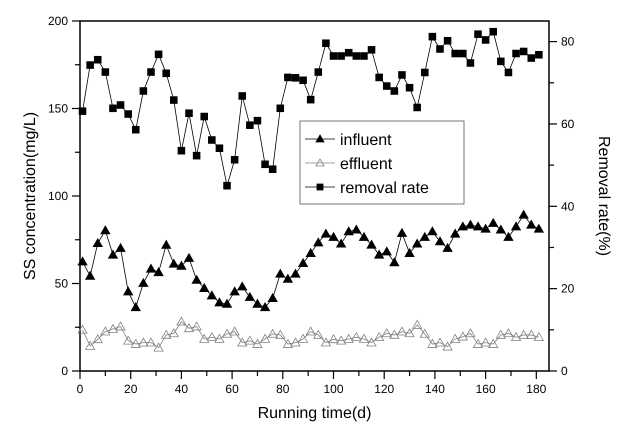  Describe the element at coordinates (536, 389) in the screenshot. I see `x-tick-label: 180` at that location.